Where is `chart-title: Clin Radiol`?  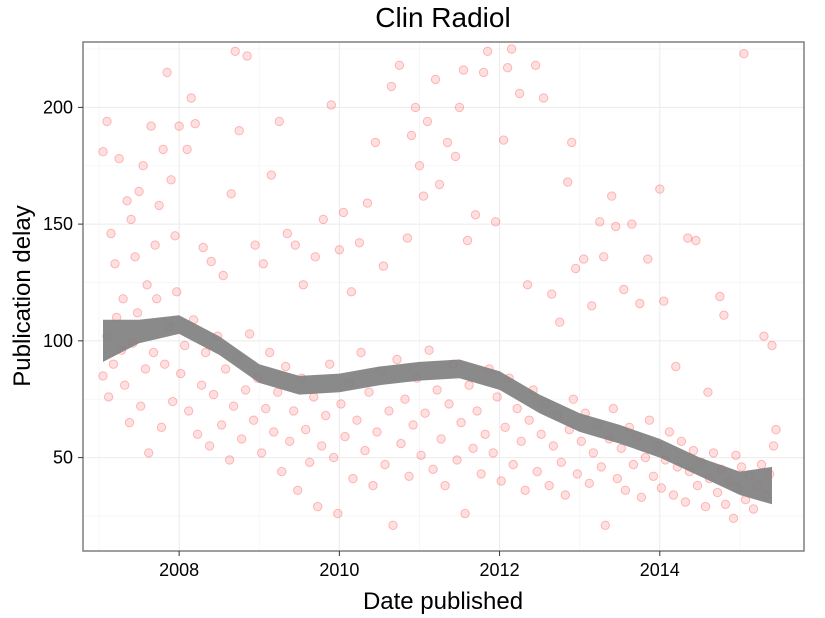
chart-title: Clin Radiol is located at coordinates (442, 17).